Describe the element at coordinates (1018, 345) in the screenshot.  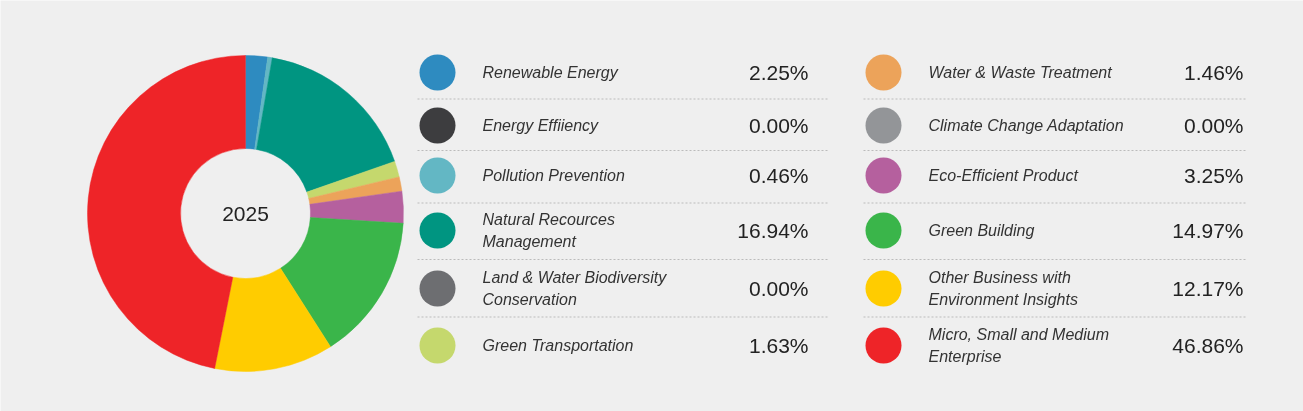
I see `legend-label: Micro, Small and Medium Enterprise` at that location.